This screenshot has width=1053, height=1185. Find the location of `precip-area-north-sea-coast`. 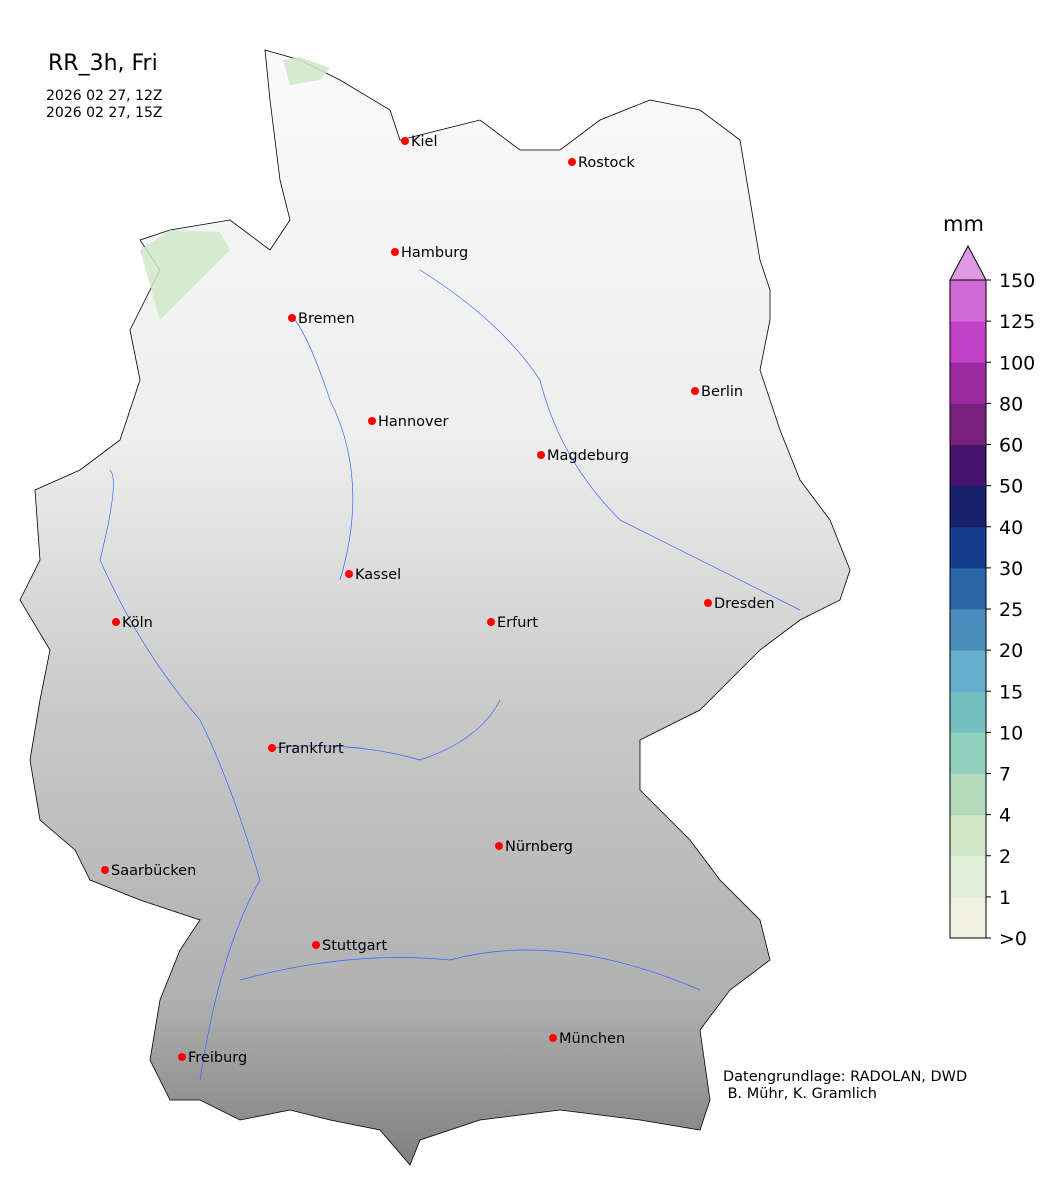

precip-area-north-sea-coast is located at coordinates (185, 275).